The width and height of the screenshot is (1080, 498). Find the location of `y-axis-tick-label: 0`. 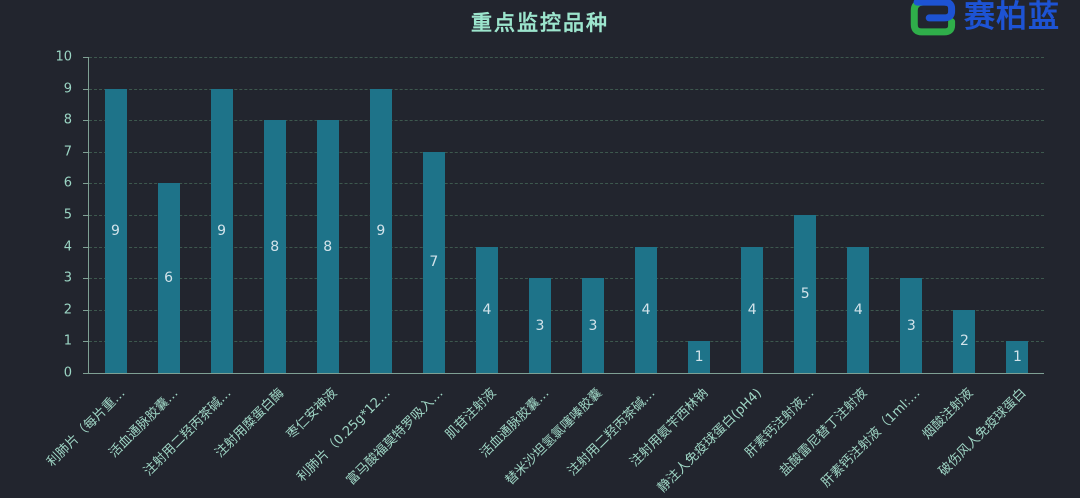

y-axis-tick-label: 0 is located at coordinates (67, 373).